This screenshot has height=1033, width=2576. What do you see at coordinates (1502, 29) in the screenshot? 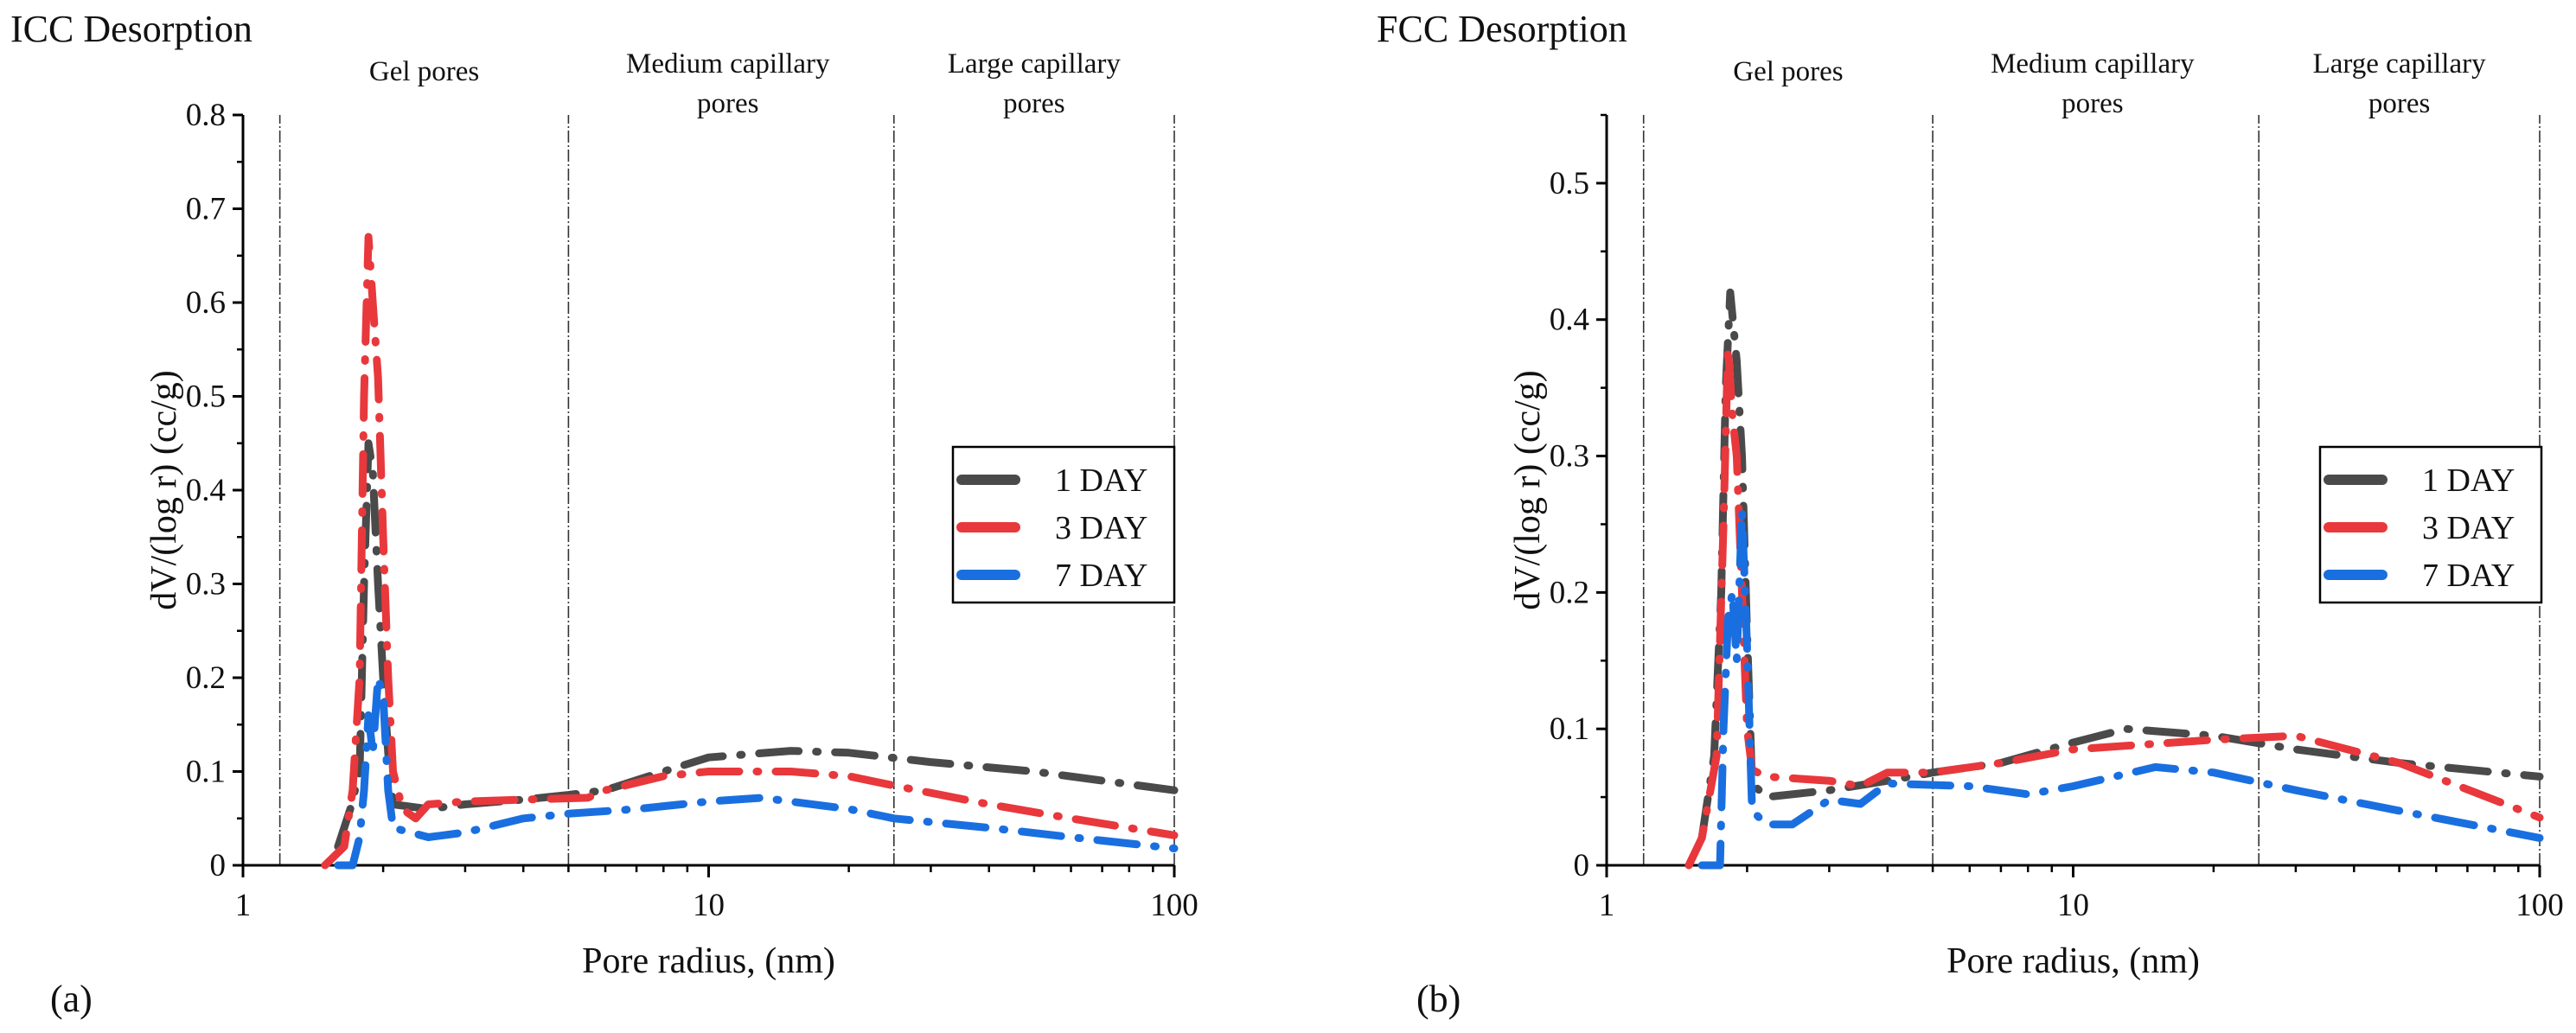
I see `chart-title: FCC Desorption` at bounding box center [1502, 29].